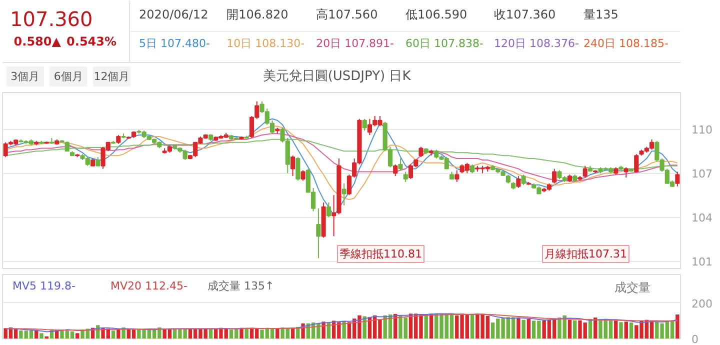  I want to click on y-tick-label: 200, so click(702, 303).